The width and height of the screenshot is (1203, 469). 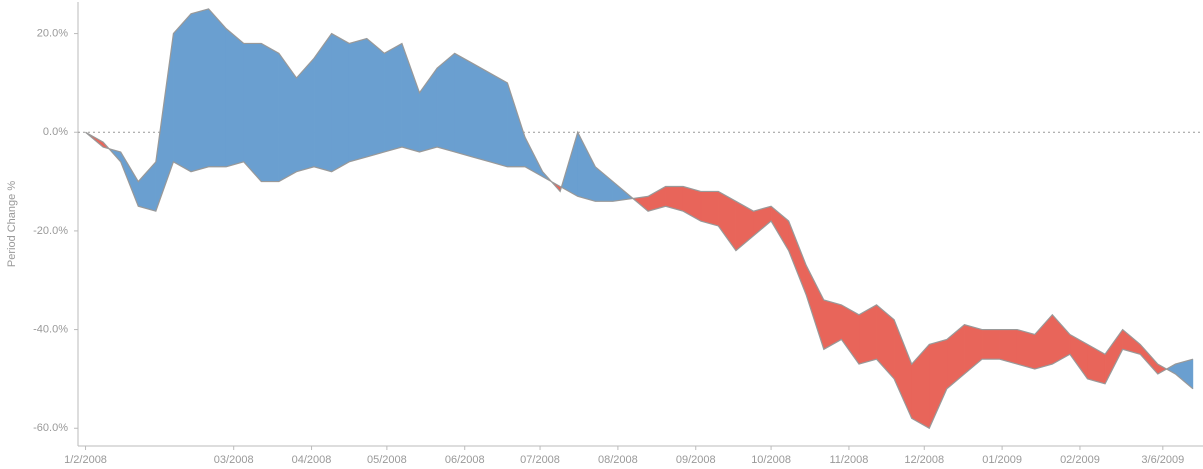 I want to click on x-tick-label: 06/2008, so click(x=465, y=460).